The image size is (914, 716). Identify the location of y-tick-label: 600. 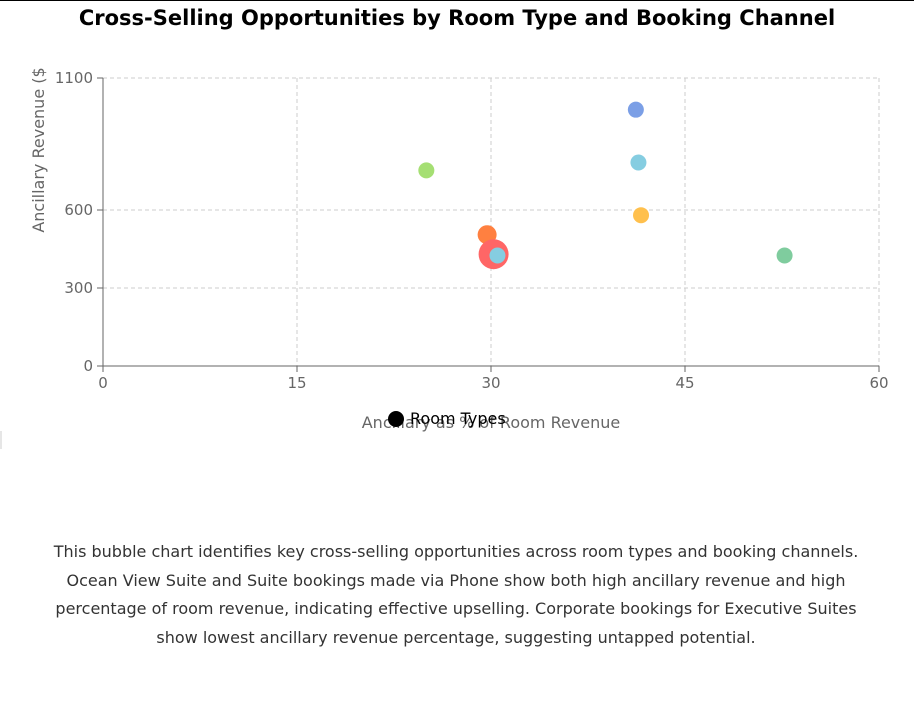
(78, 210).